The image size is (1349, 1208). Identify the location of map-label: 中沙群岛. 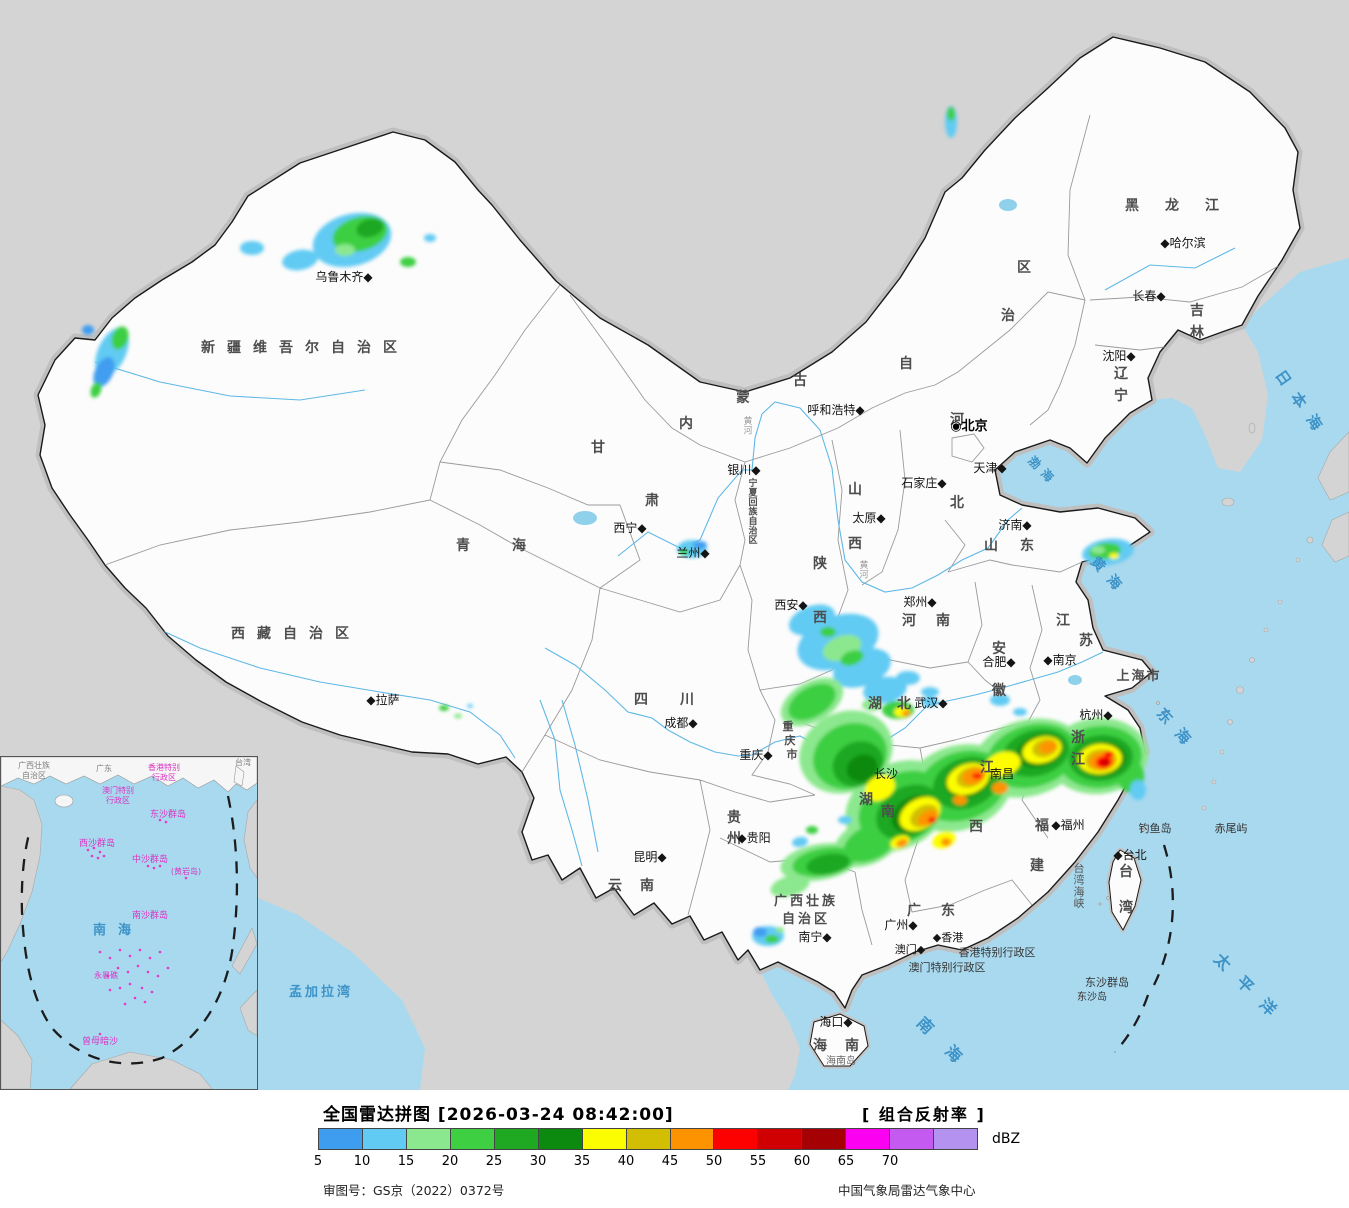
(150, 859).